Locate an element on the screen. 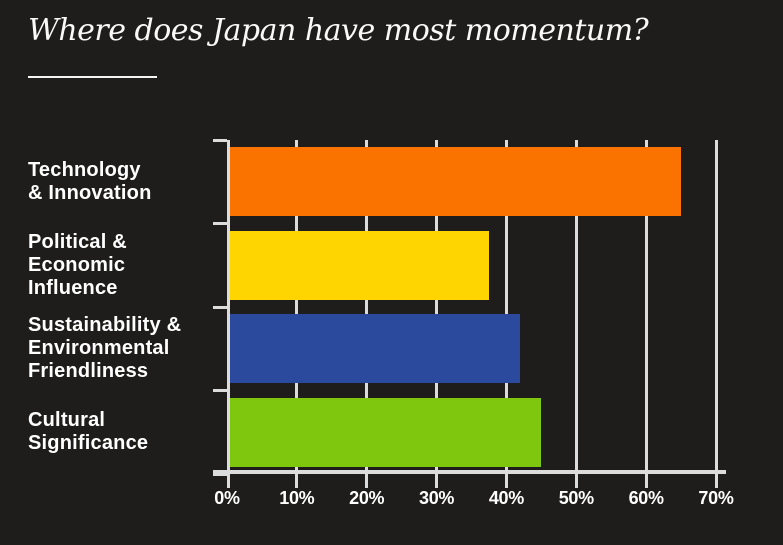  x-tick-label: 70% is located at coordinates (716, 498).